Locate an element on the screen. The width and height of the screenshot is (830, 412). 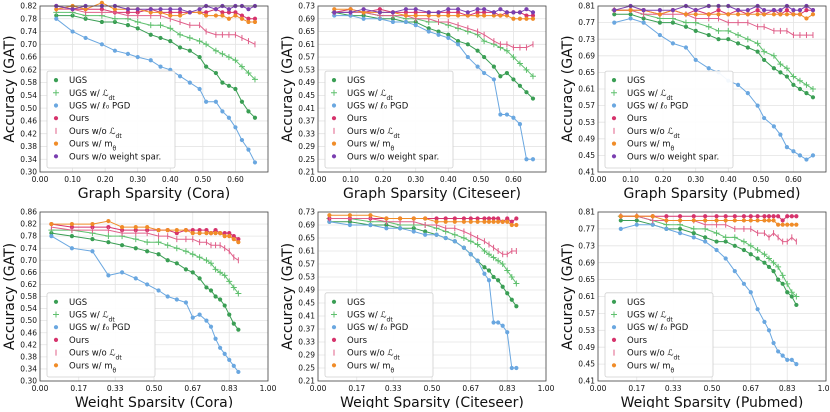
y-tick-label: 0.73 is located at coordinates (306, 6).